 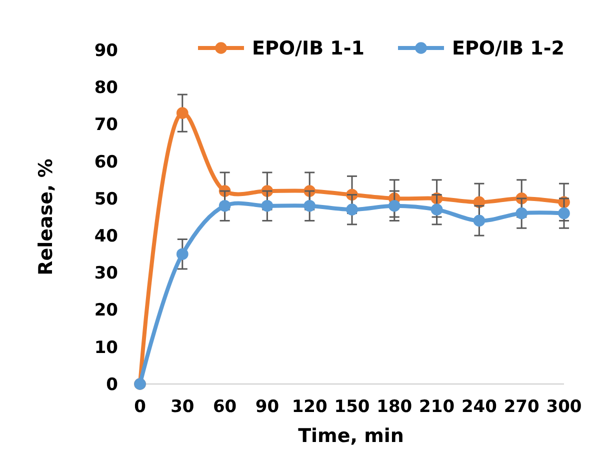 What do you see at coordinates (224, 407) in the screenshot?
I see `x-tick-label: 60` at bounding box center [224, 407].